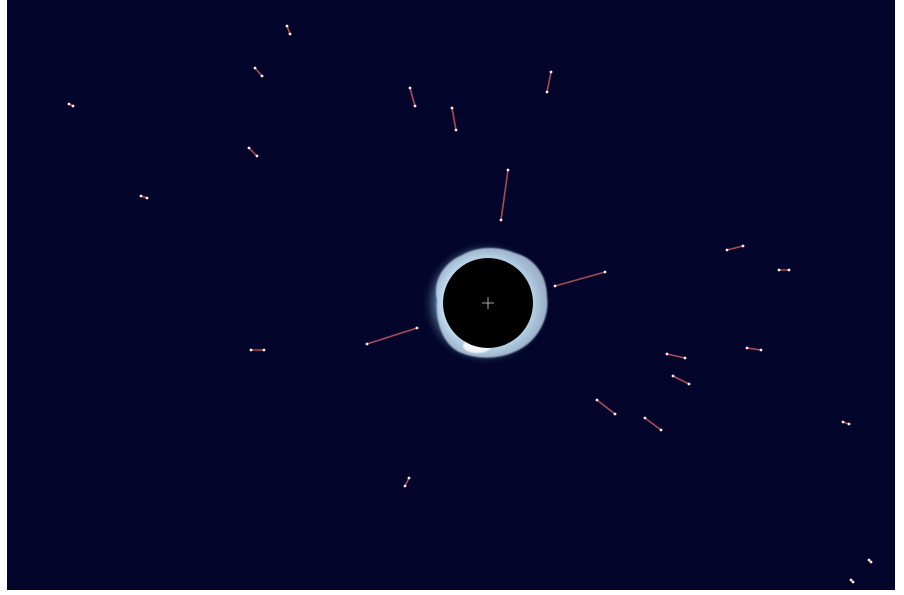  I want to click on crosshair-icon, so click(488, 303).